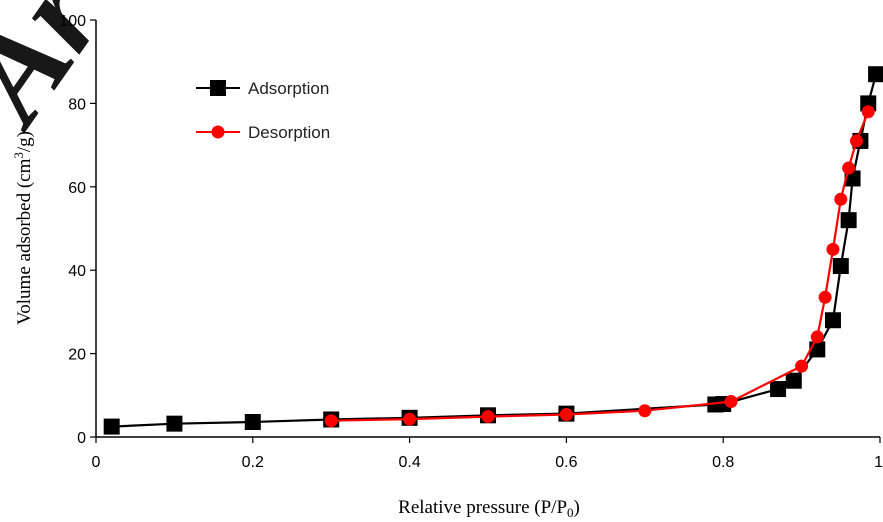  Describe the element at coordinates (96, 462) in the screenshot. I see `x-tick-label: 0` at that location.